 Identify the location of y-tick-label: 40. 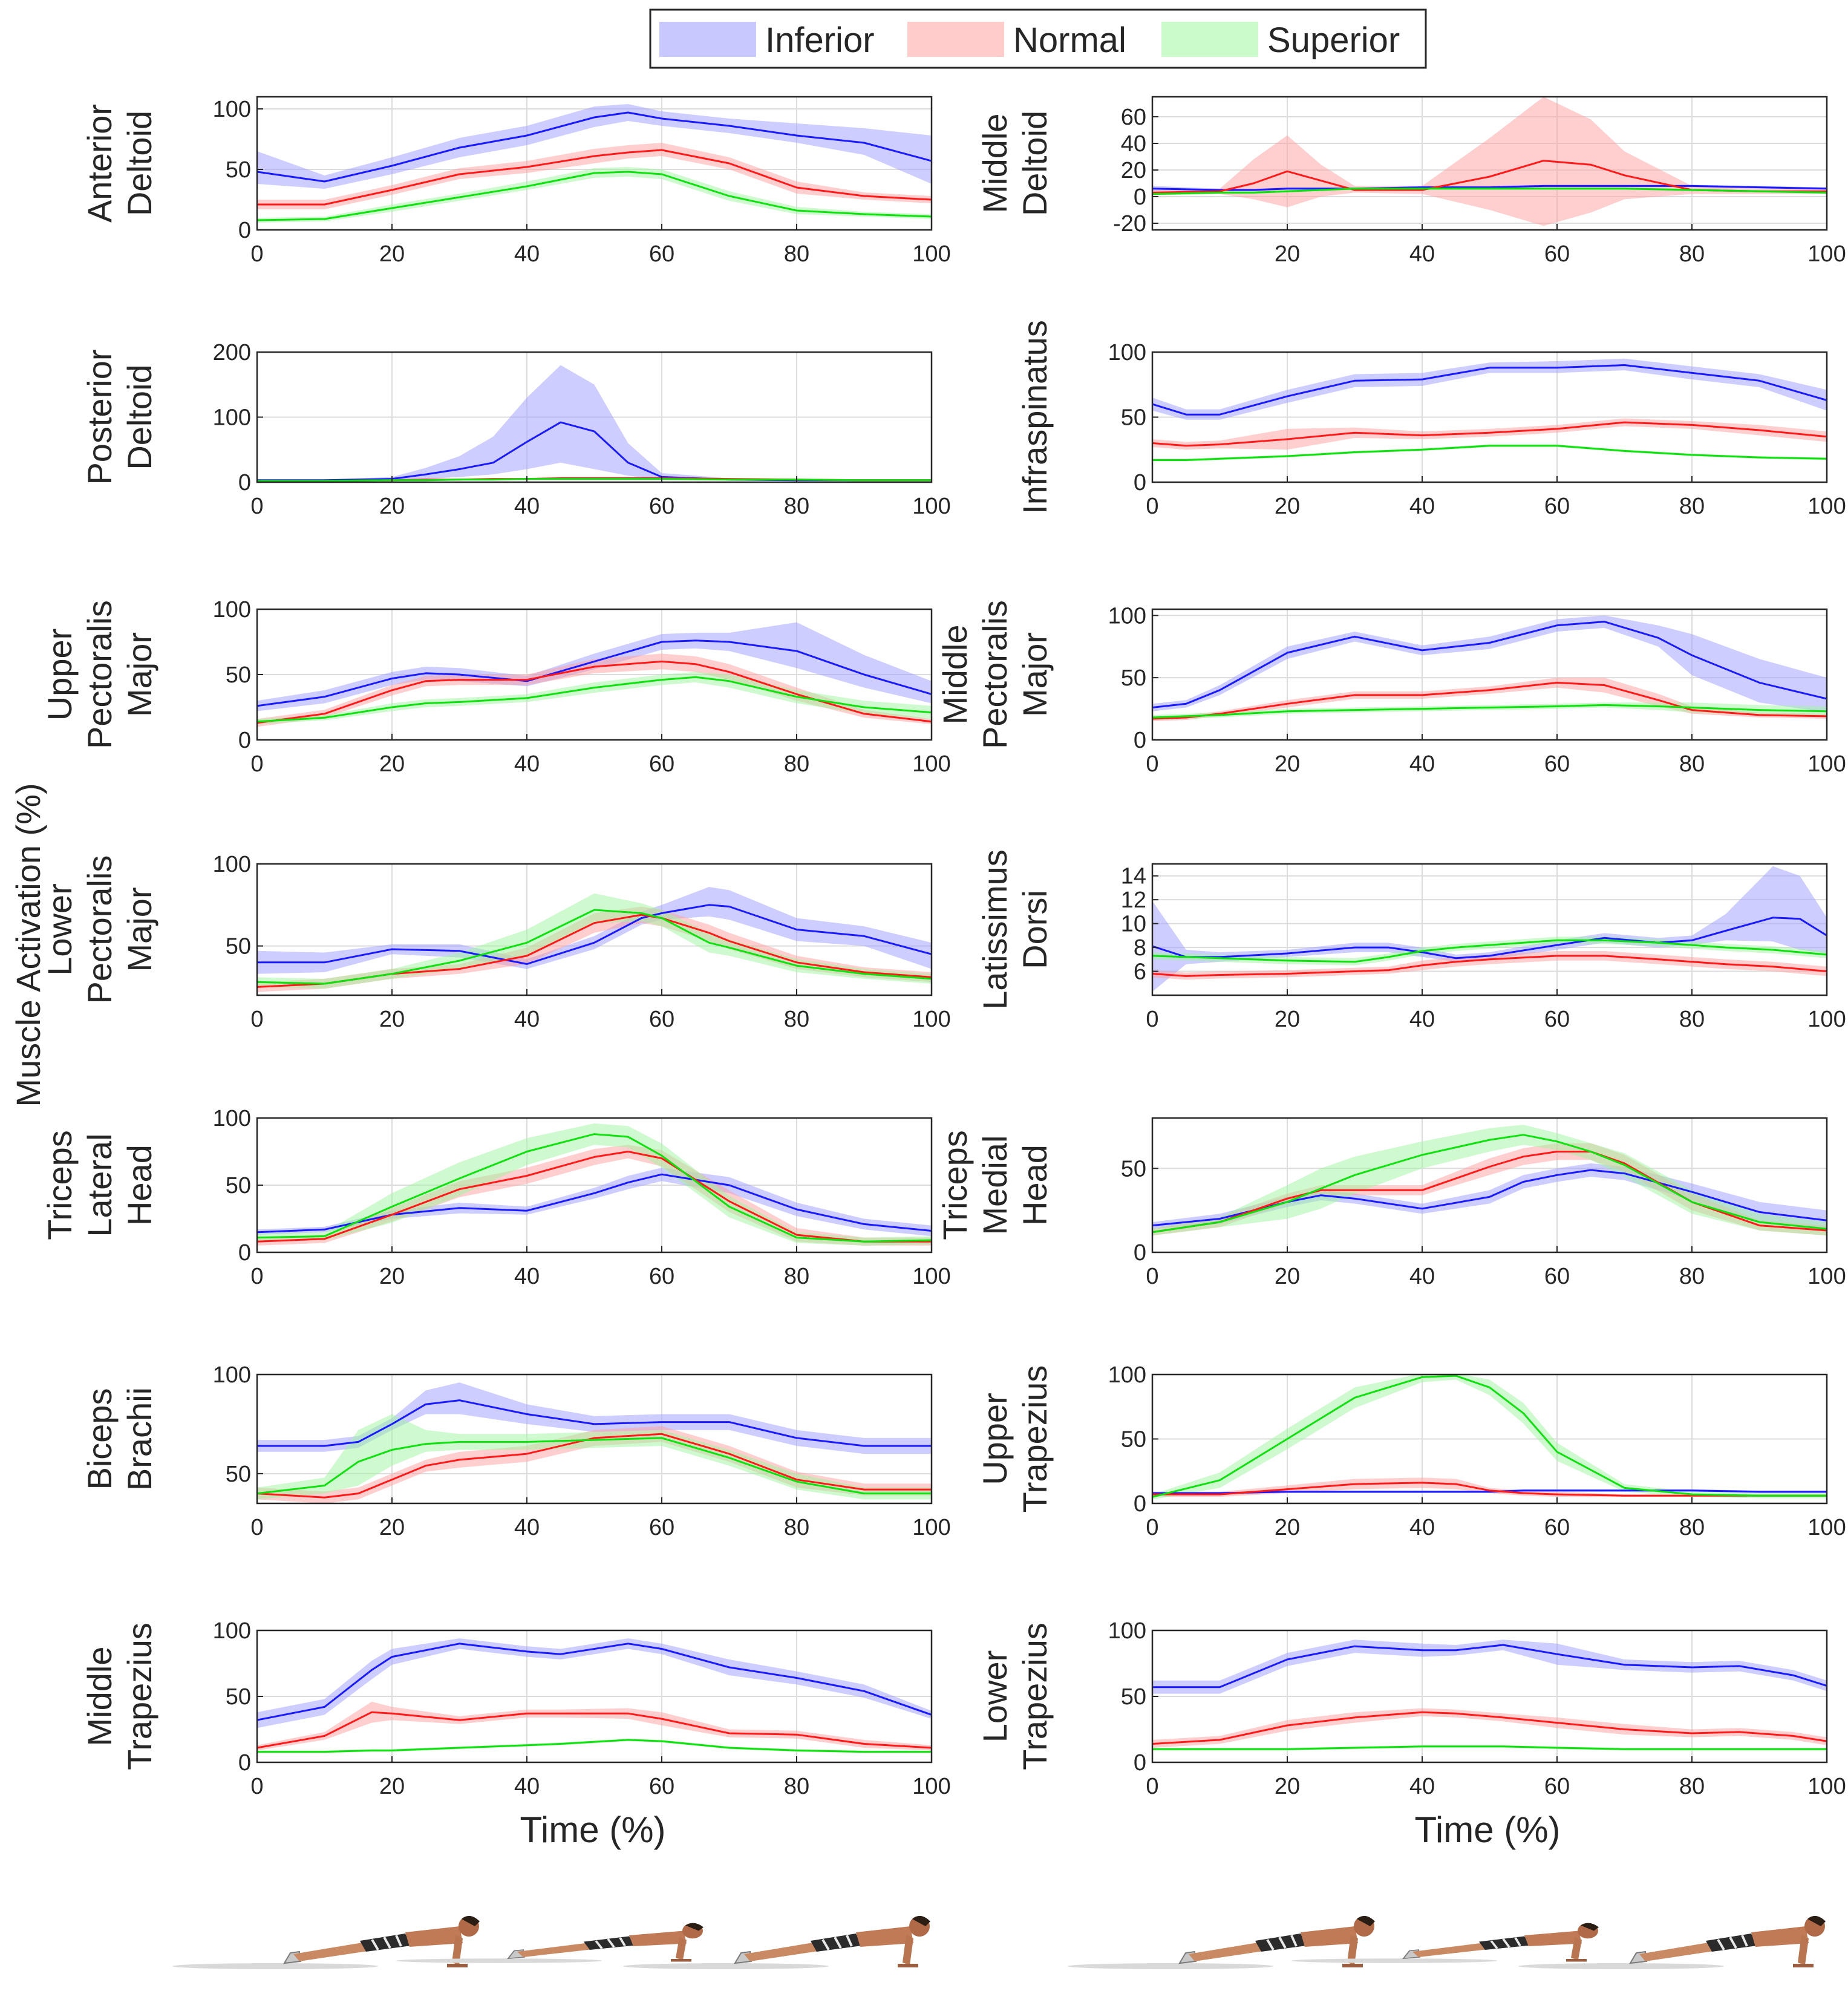
(1134, 144).